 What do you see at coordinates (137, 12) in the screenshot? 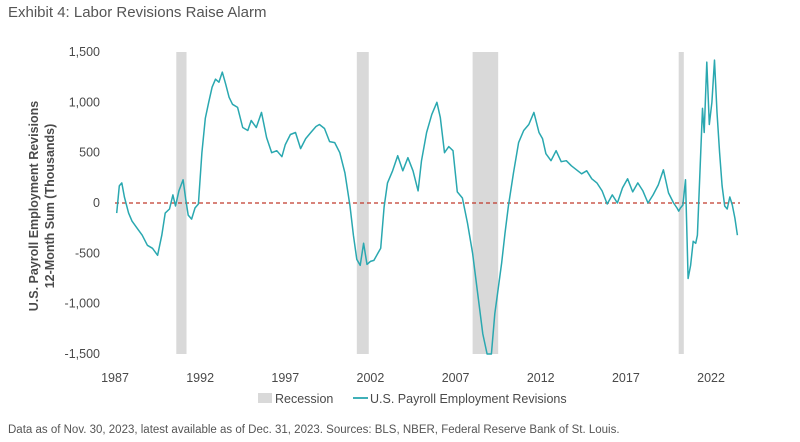
I see `chart-title: Exhibit 4: Labor Revisions Raise Alarm` at bounding box center [137, 12].